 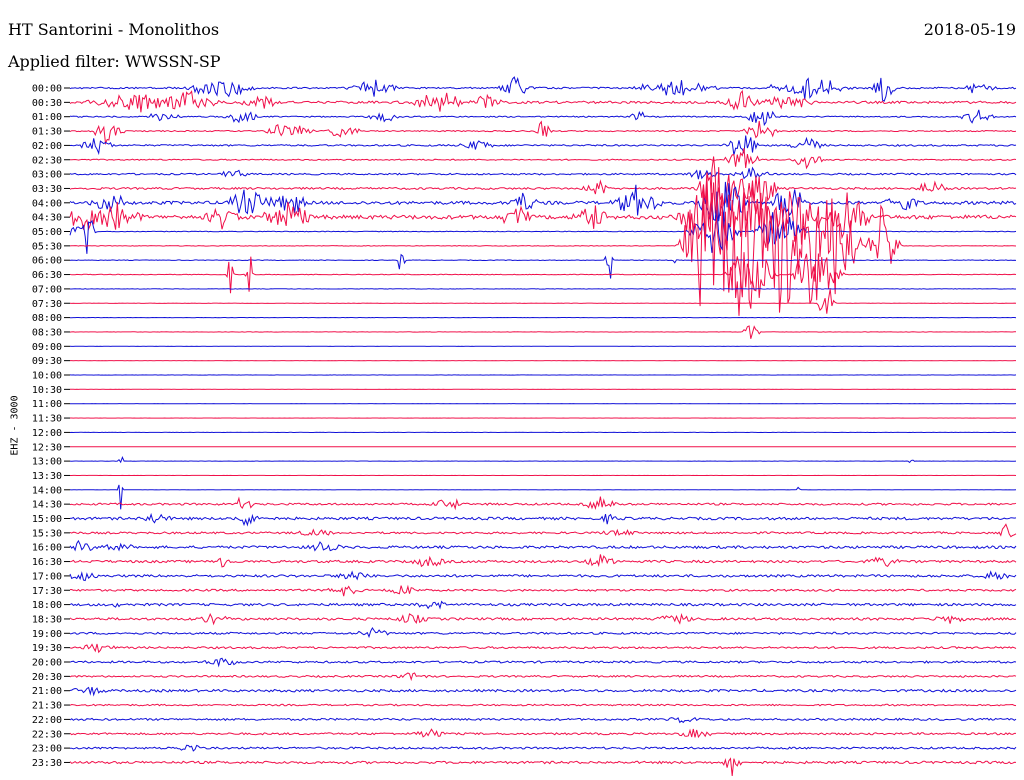 What do you see at coordinates (47, 548) in the screenshot?
I see `hour-label: 16:00` at bounding box center [47, 548].